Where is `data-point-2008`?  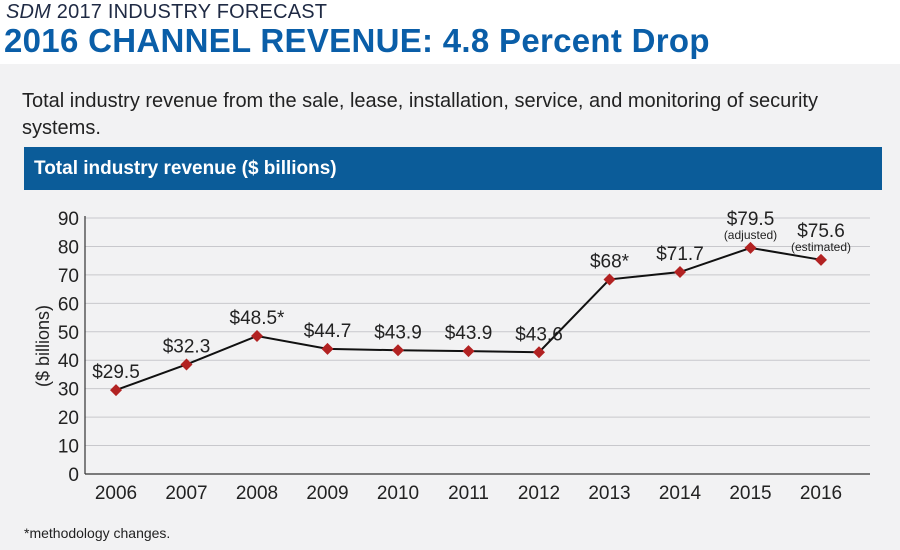 data-point-2008 is located at coordinates (257, 336).